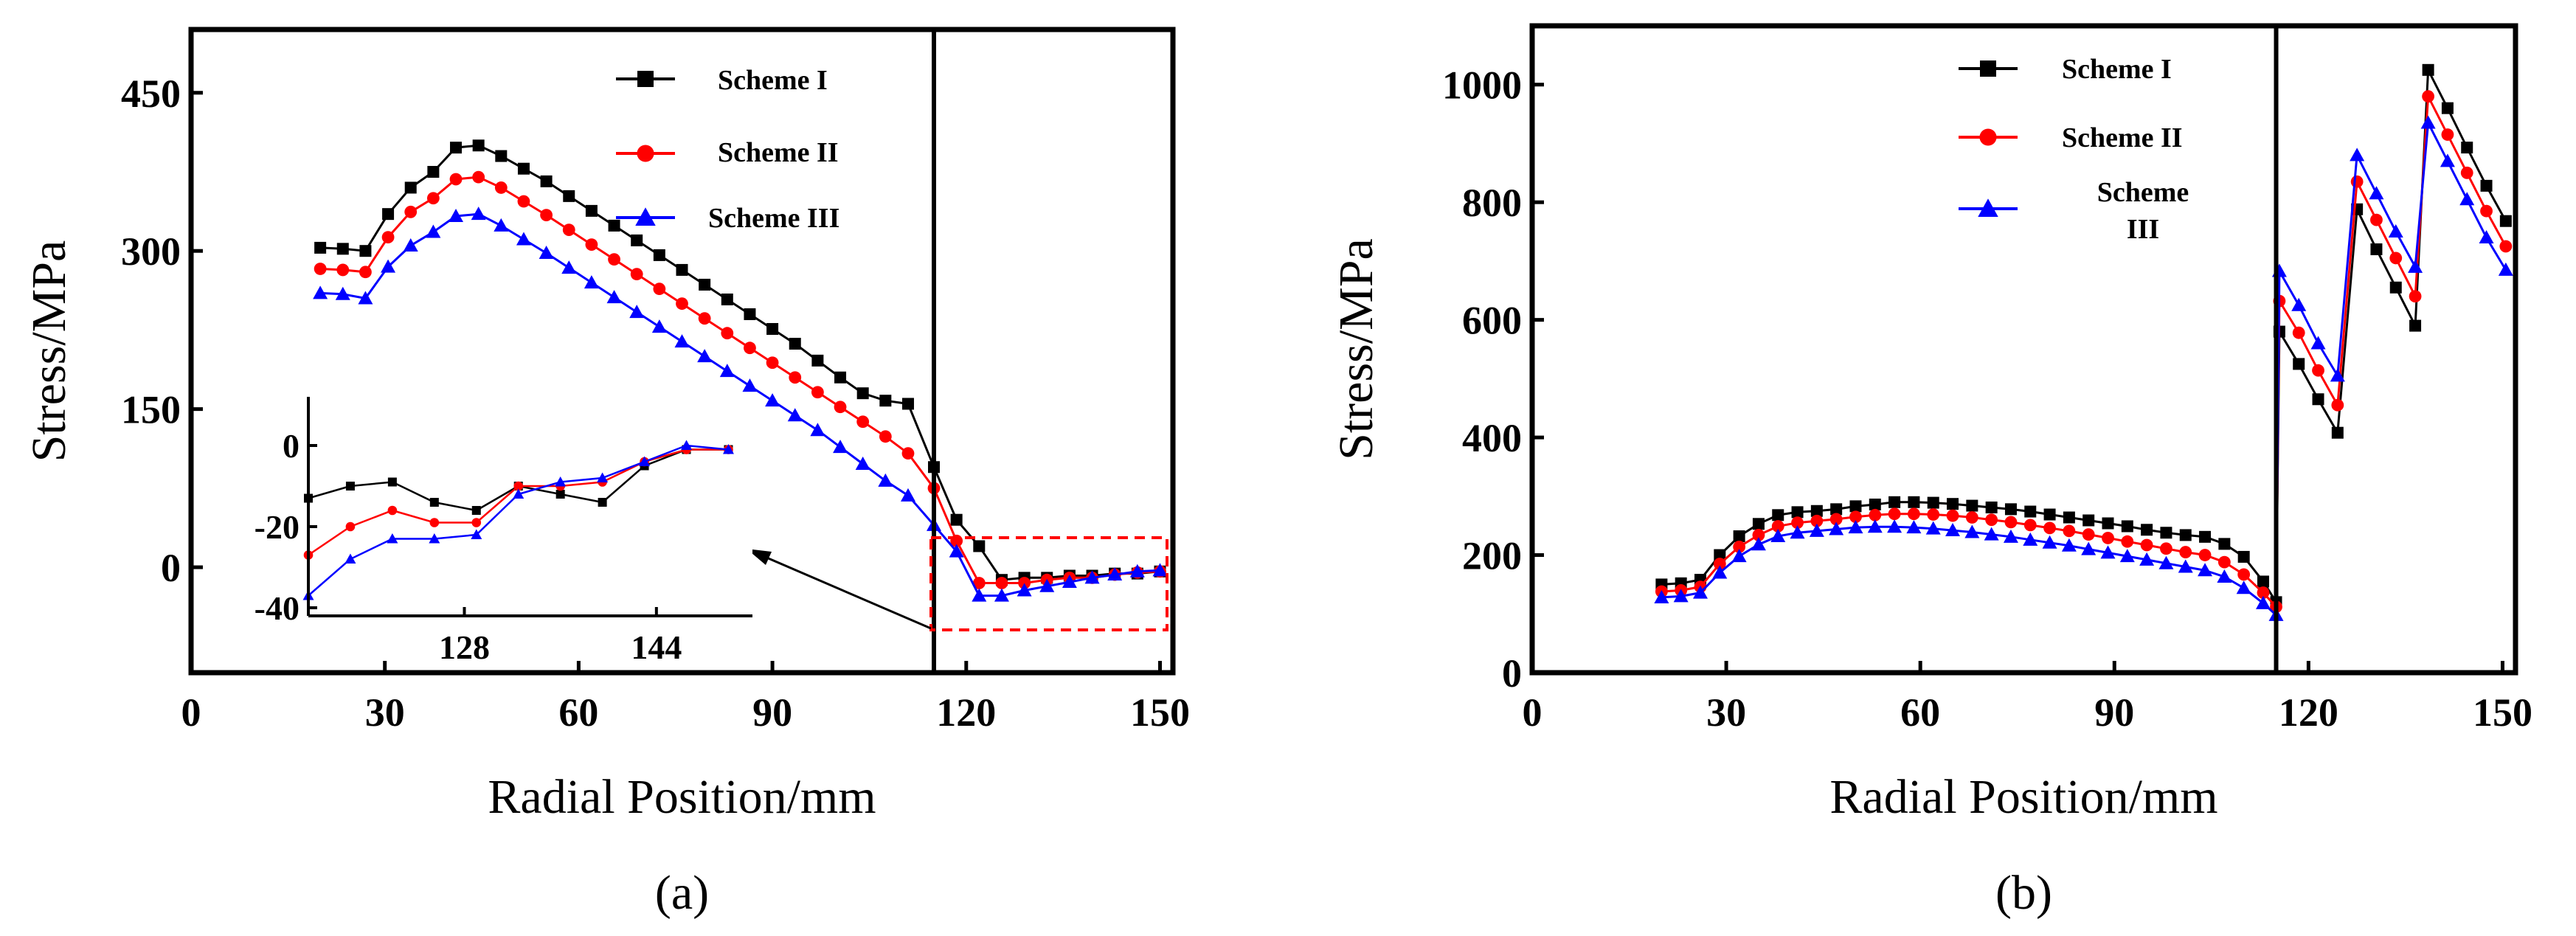  What do you see at coordinates (2143, 193) in the screenshot?
I see `legend-label-scheme-3: Scheme` at bounding box center [2143, 193].